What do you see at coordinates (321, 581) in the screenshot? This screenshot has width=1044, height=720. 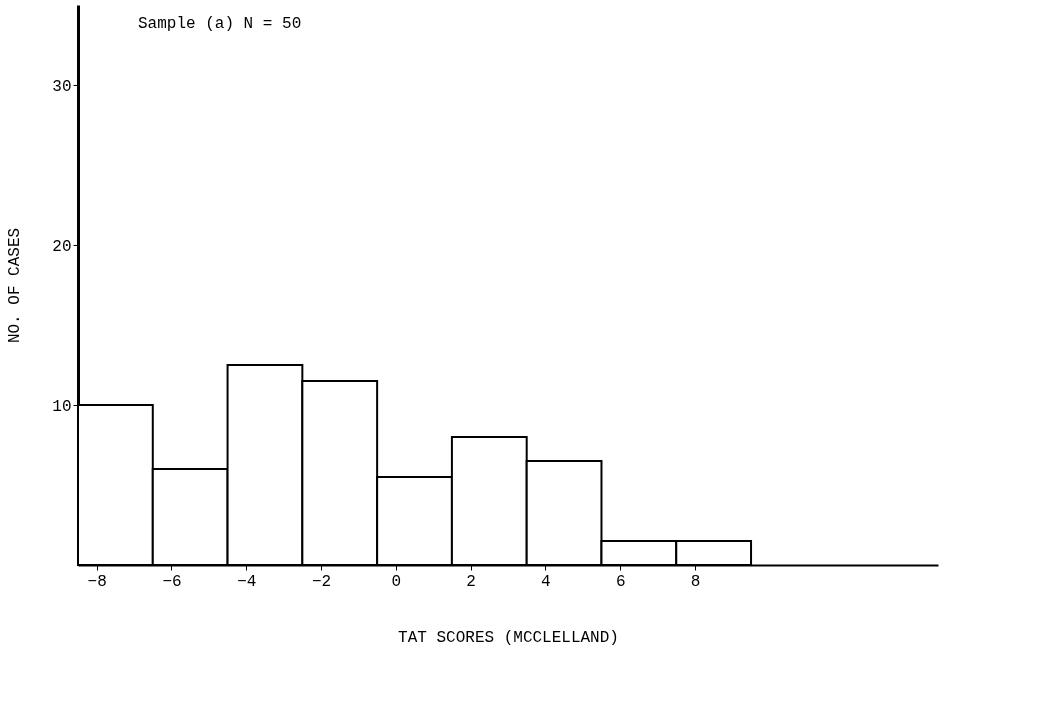 I see `x-tick-label: −2` at bounding box center [321, 581].